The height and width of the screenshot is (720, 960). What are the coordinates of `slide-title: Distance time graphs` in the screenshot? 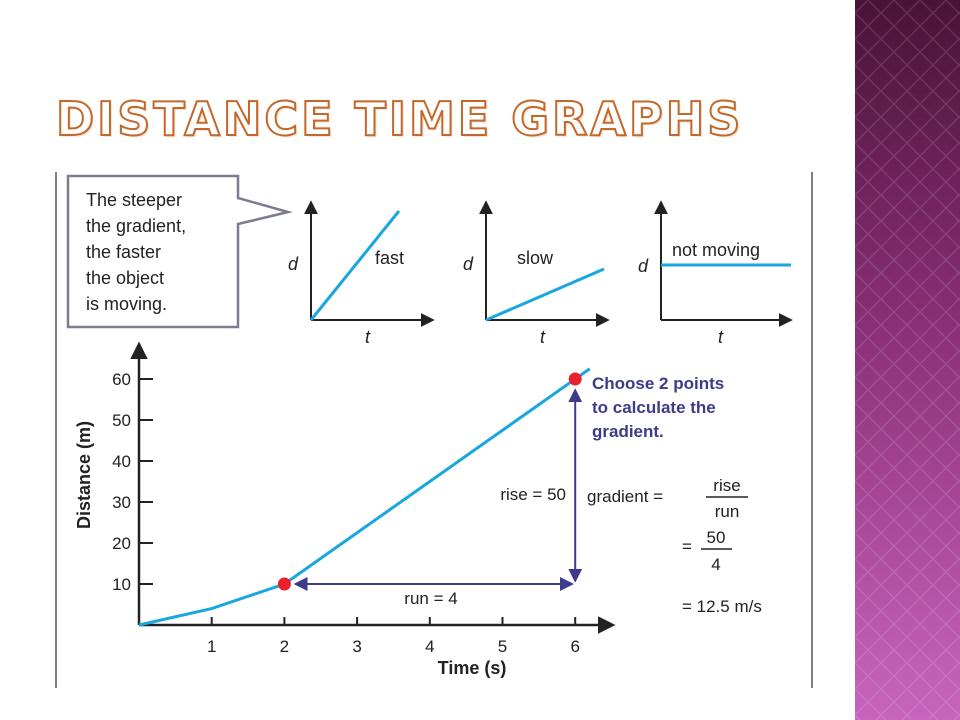 It's located at (399, 119).